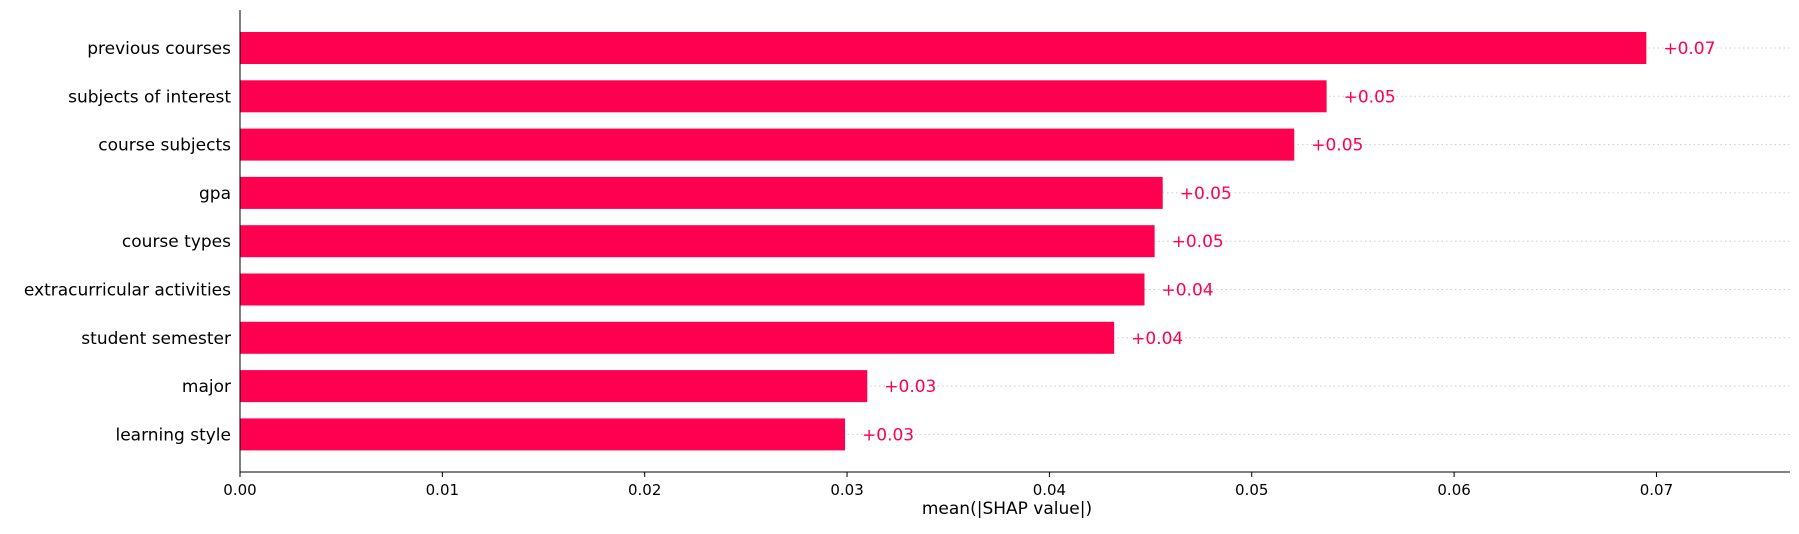 This screenshot has width=1799, height=534. Describe the element at coordinates (1689, 49) in the screenshot. I see `bar-value-label: +0.07` at that location.